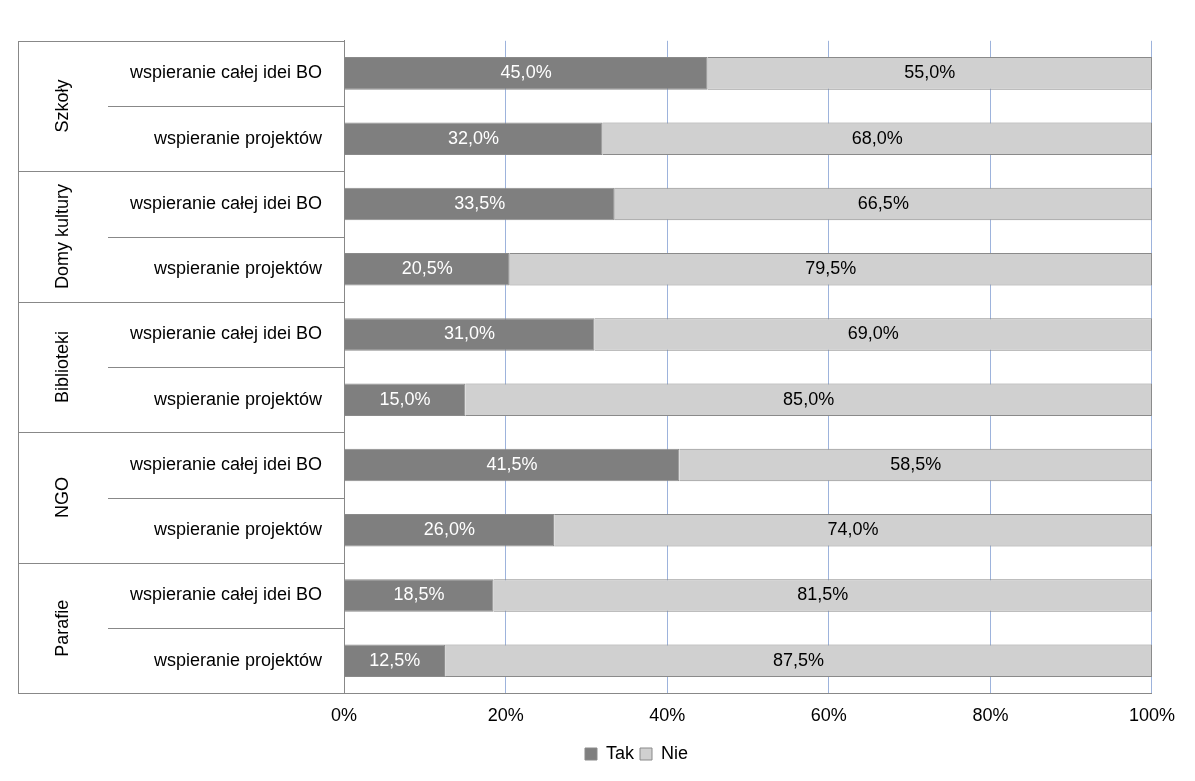  What do you see at coordinates (930, 72) in the screenshot?
I see `text: 55,0%` at bounding box center [930, 72].